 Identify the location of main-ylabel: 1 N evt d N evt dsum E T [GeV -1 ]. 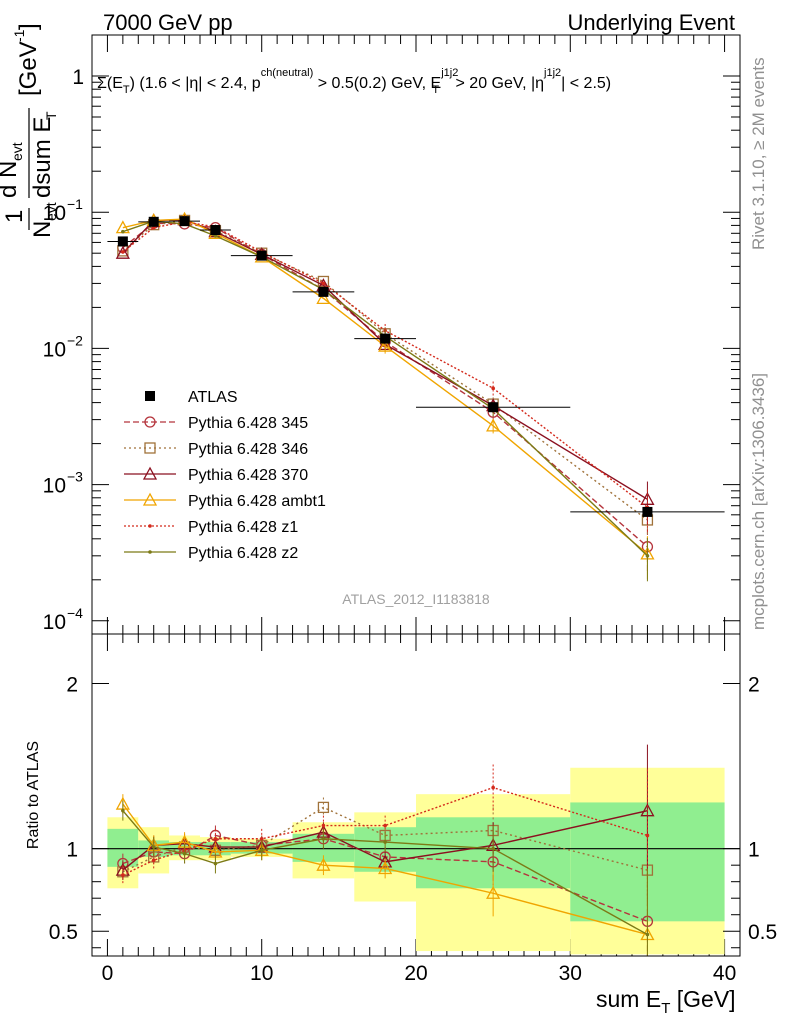
(29, 130).